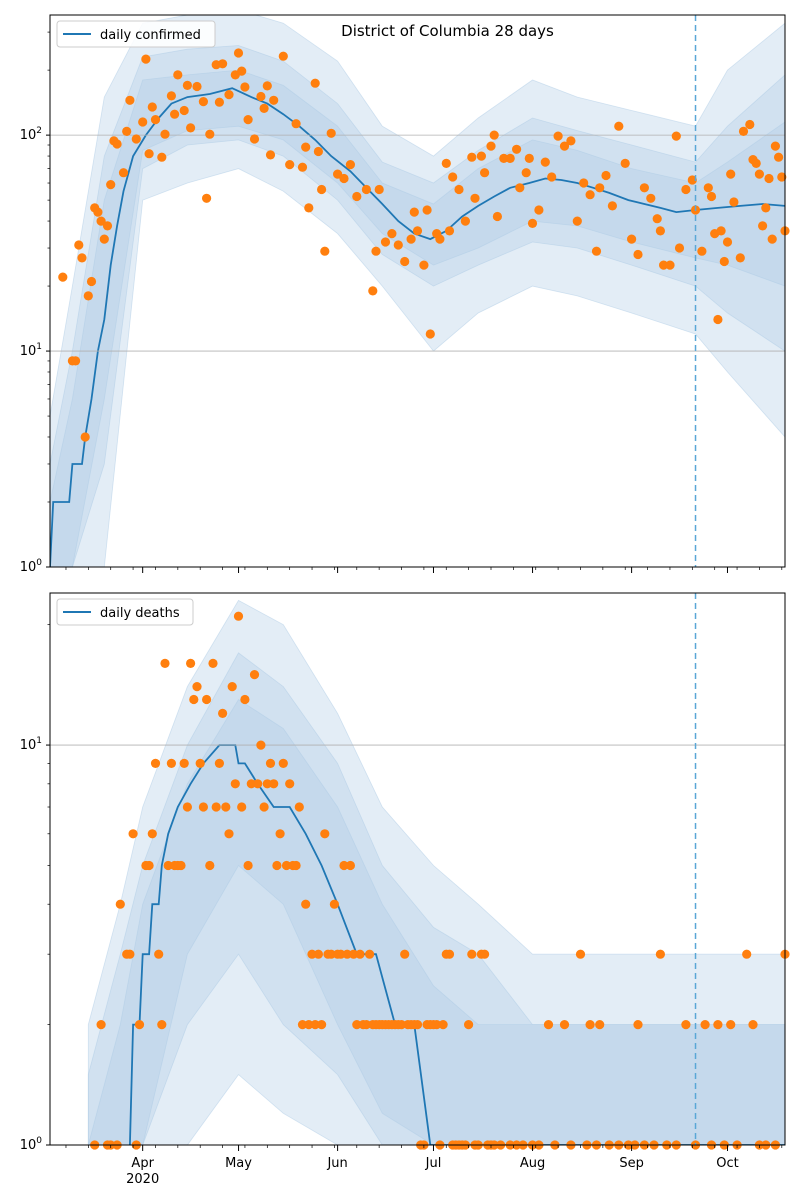 Image resolution: width=800 pixels, height=1200 pixels. What do you see at coordinates (433, 1163) in the screenshot?
I see `x-tick-label: Jul` at bounding box center [433, 1163].